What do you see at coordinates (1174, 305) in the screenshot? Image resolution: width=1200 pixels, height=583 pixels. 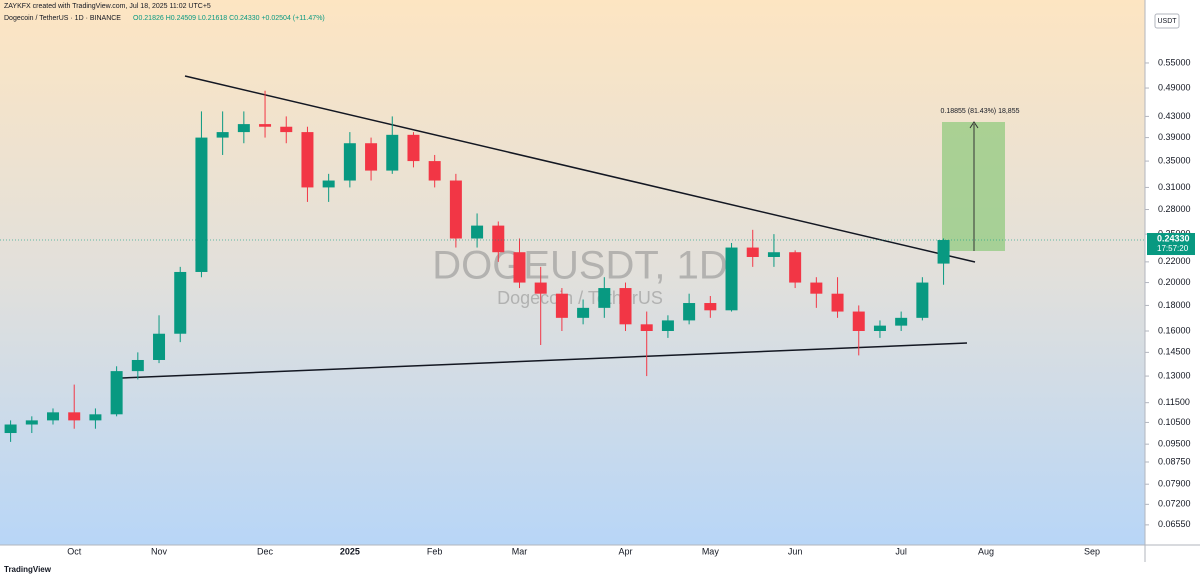 I see `y-tick-label: 0.18000` at bounding box center [1174, 305].